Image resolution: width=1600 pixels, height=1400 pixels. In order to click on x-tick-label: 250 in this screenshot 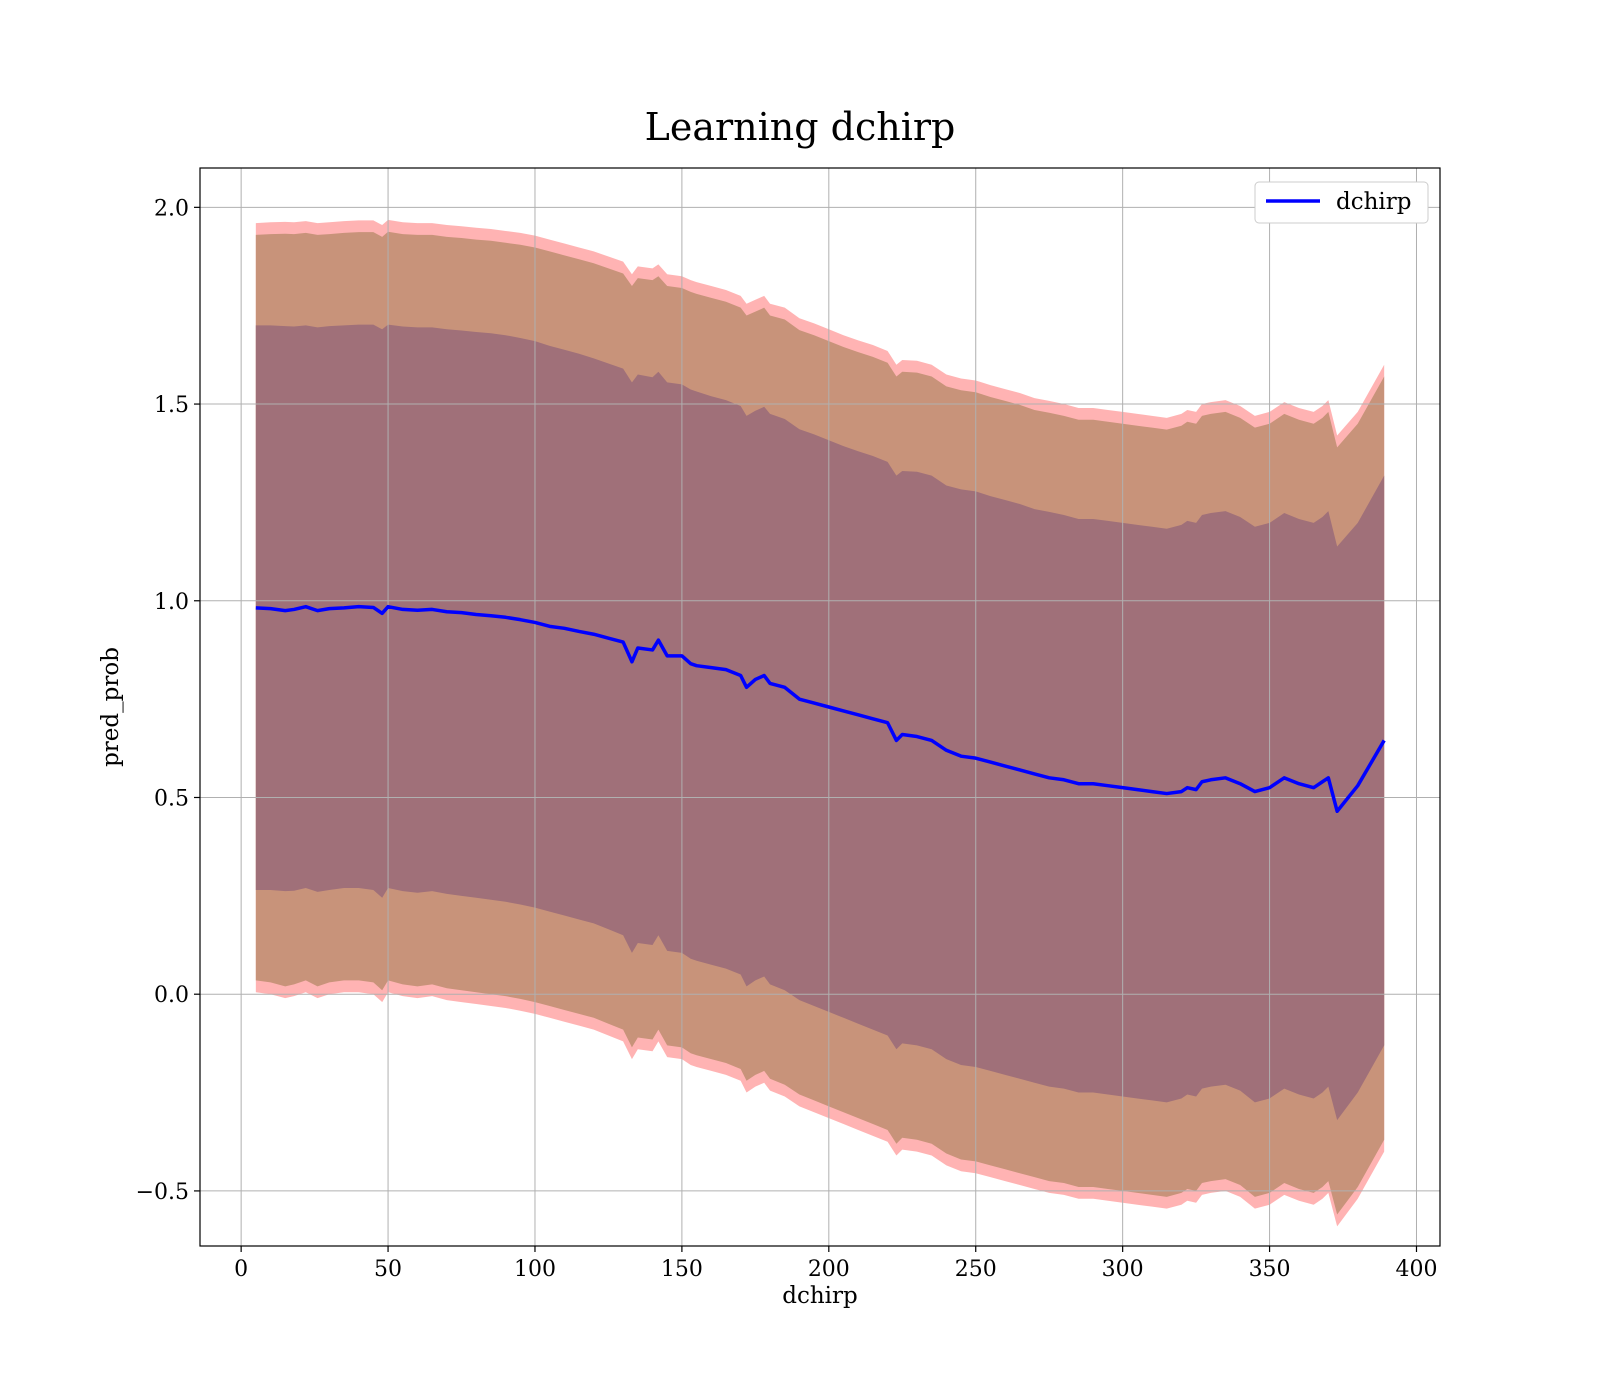, I will do `click(976, 1269)`.